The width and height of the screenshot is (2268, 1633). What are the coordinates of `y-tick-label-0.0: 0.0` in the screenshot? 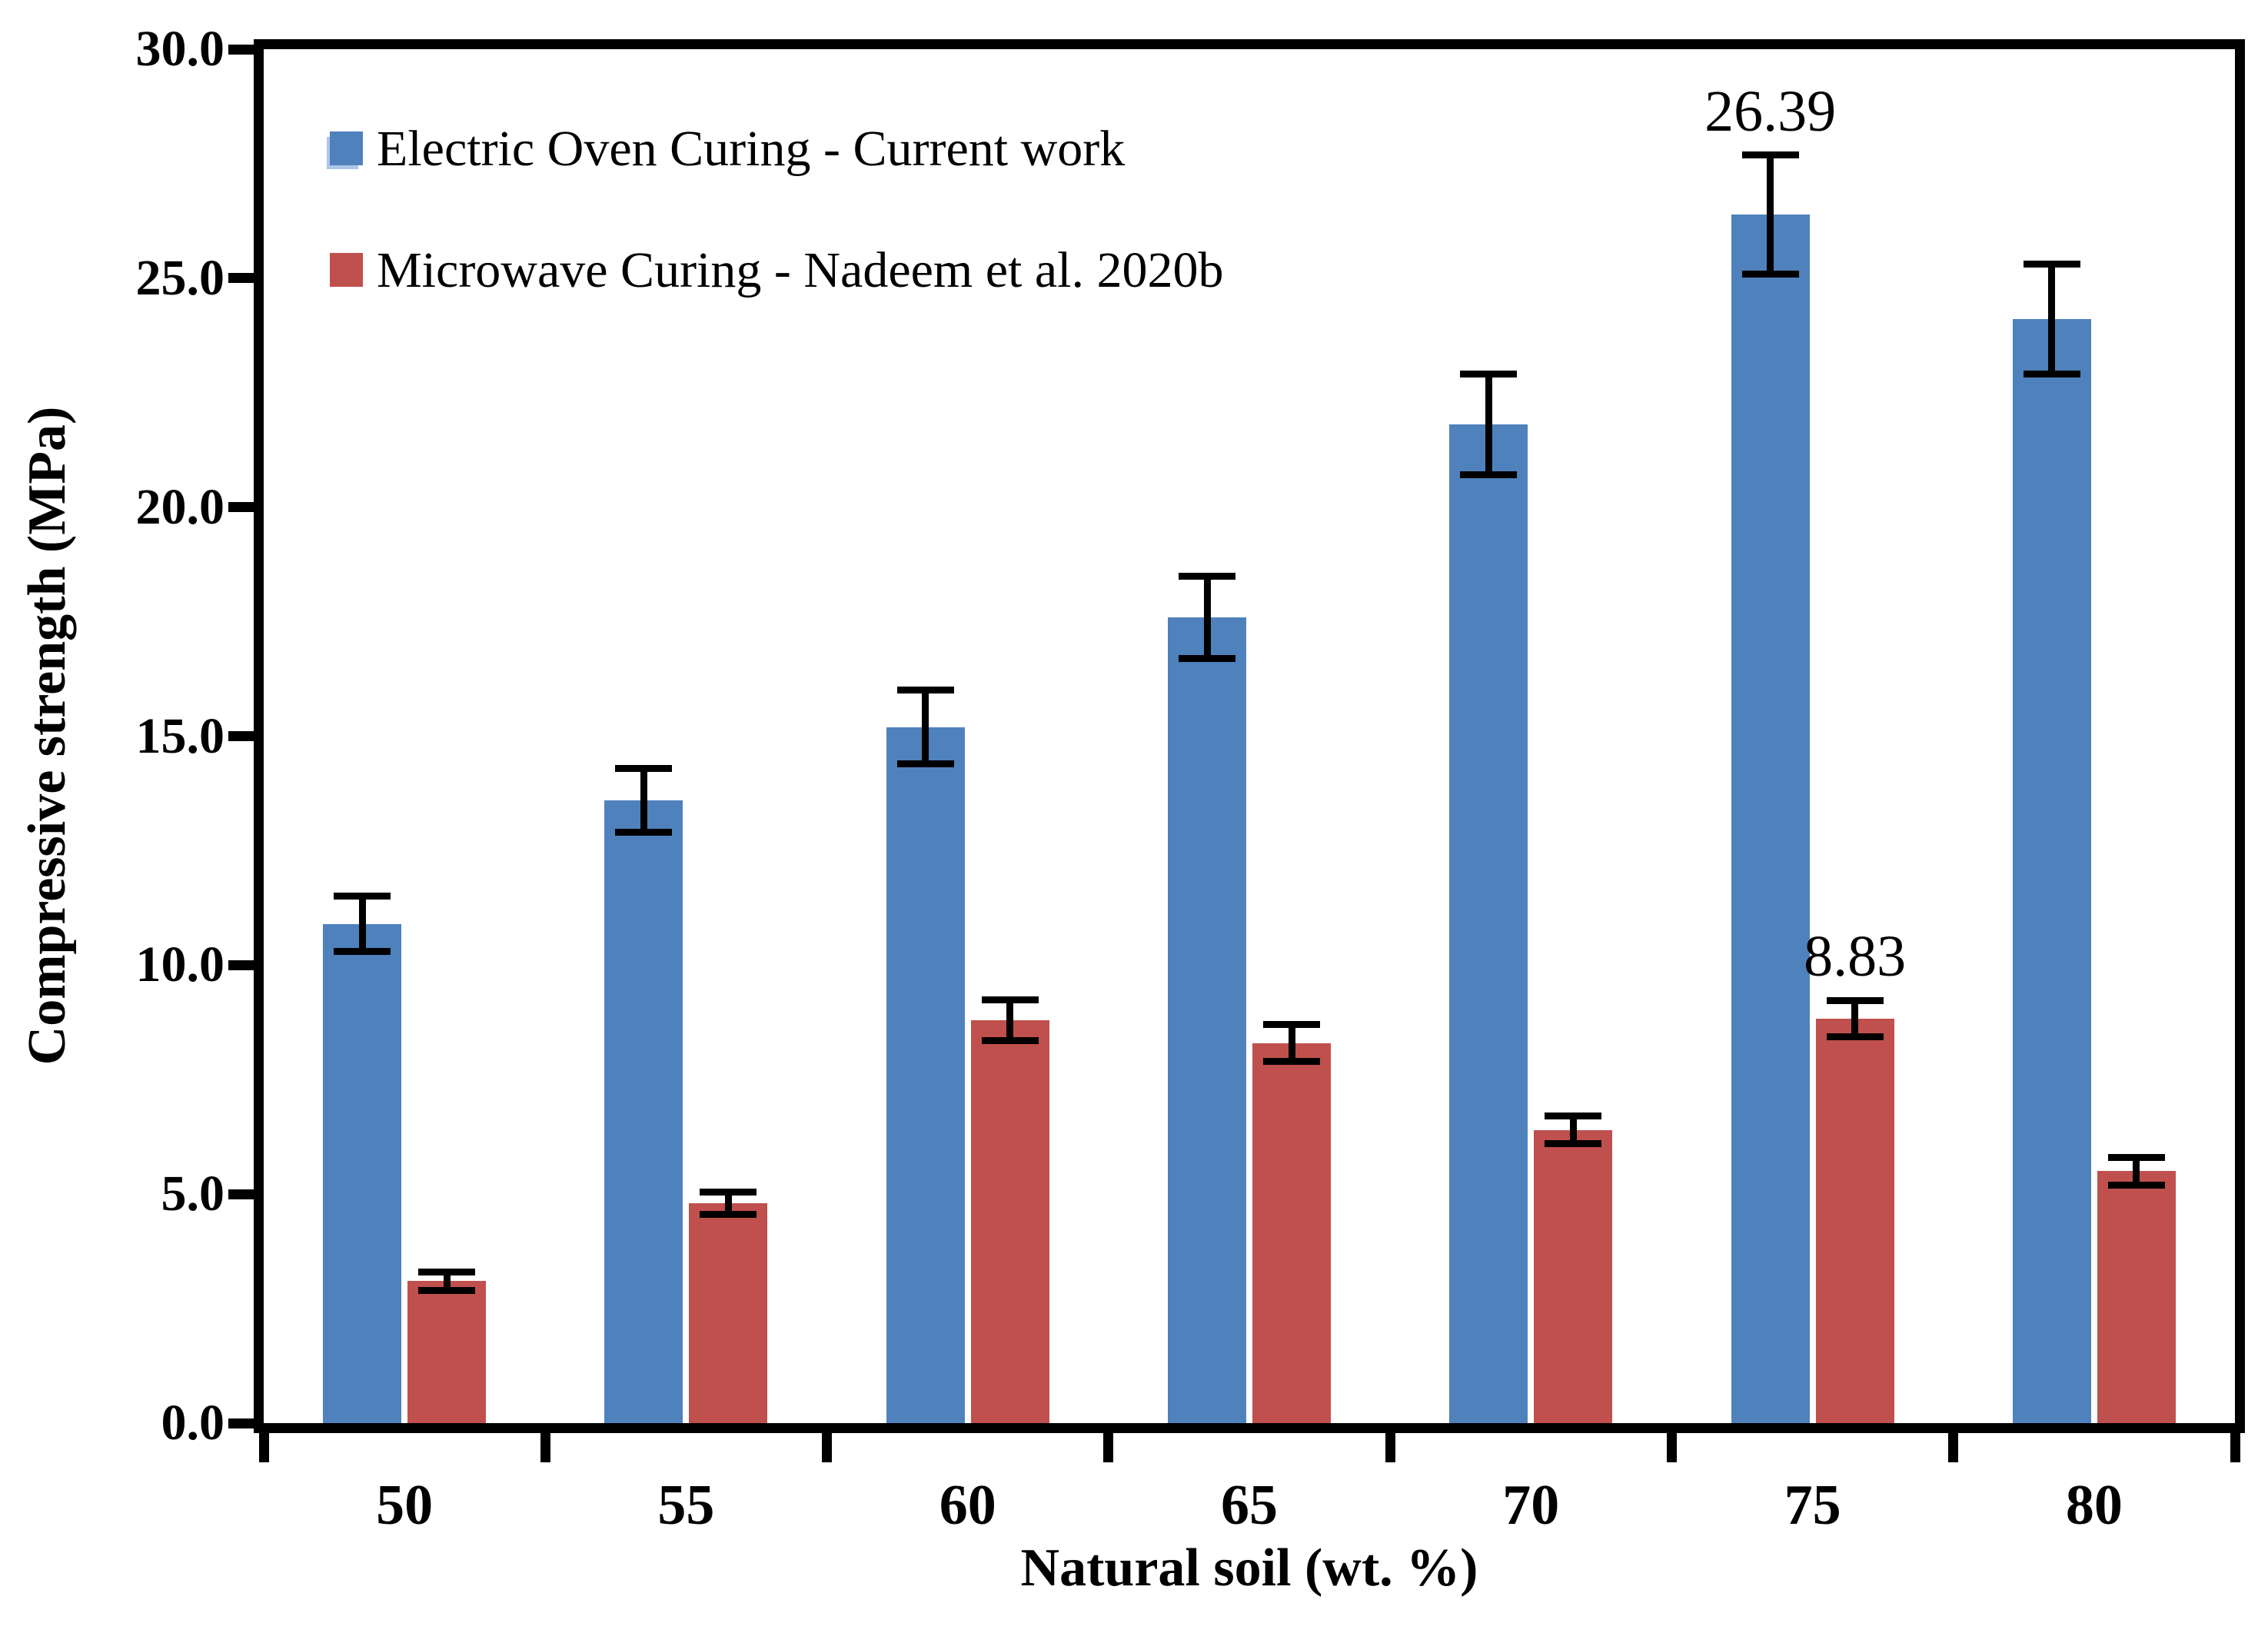 It's located at (193, 1423).